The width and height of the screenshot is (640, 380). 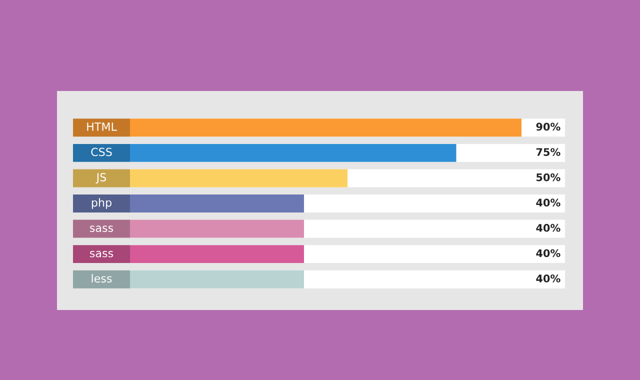 I want to click on y-tick-label: less, so click(x=102, y=278).